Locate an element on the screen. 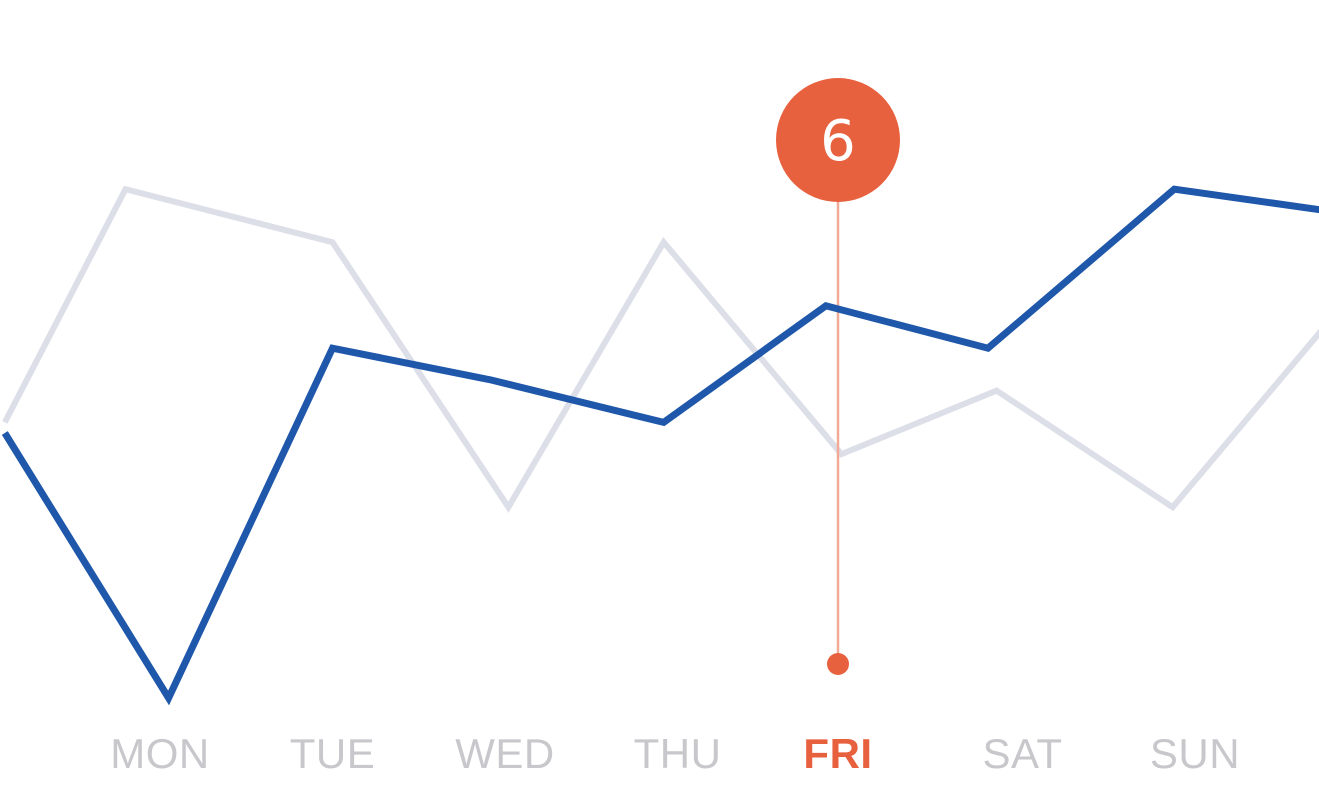 Image resolution: width=1319 pixels, height=785 pixels. value-badge-layer: 6 is located at coordinates (838, 140).